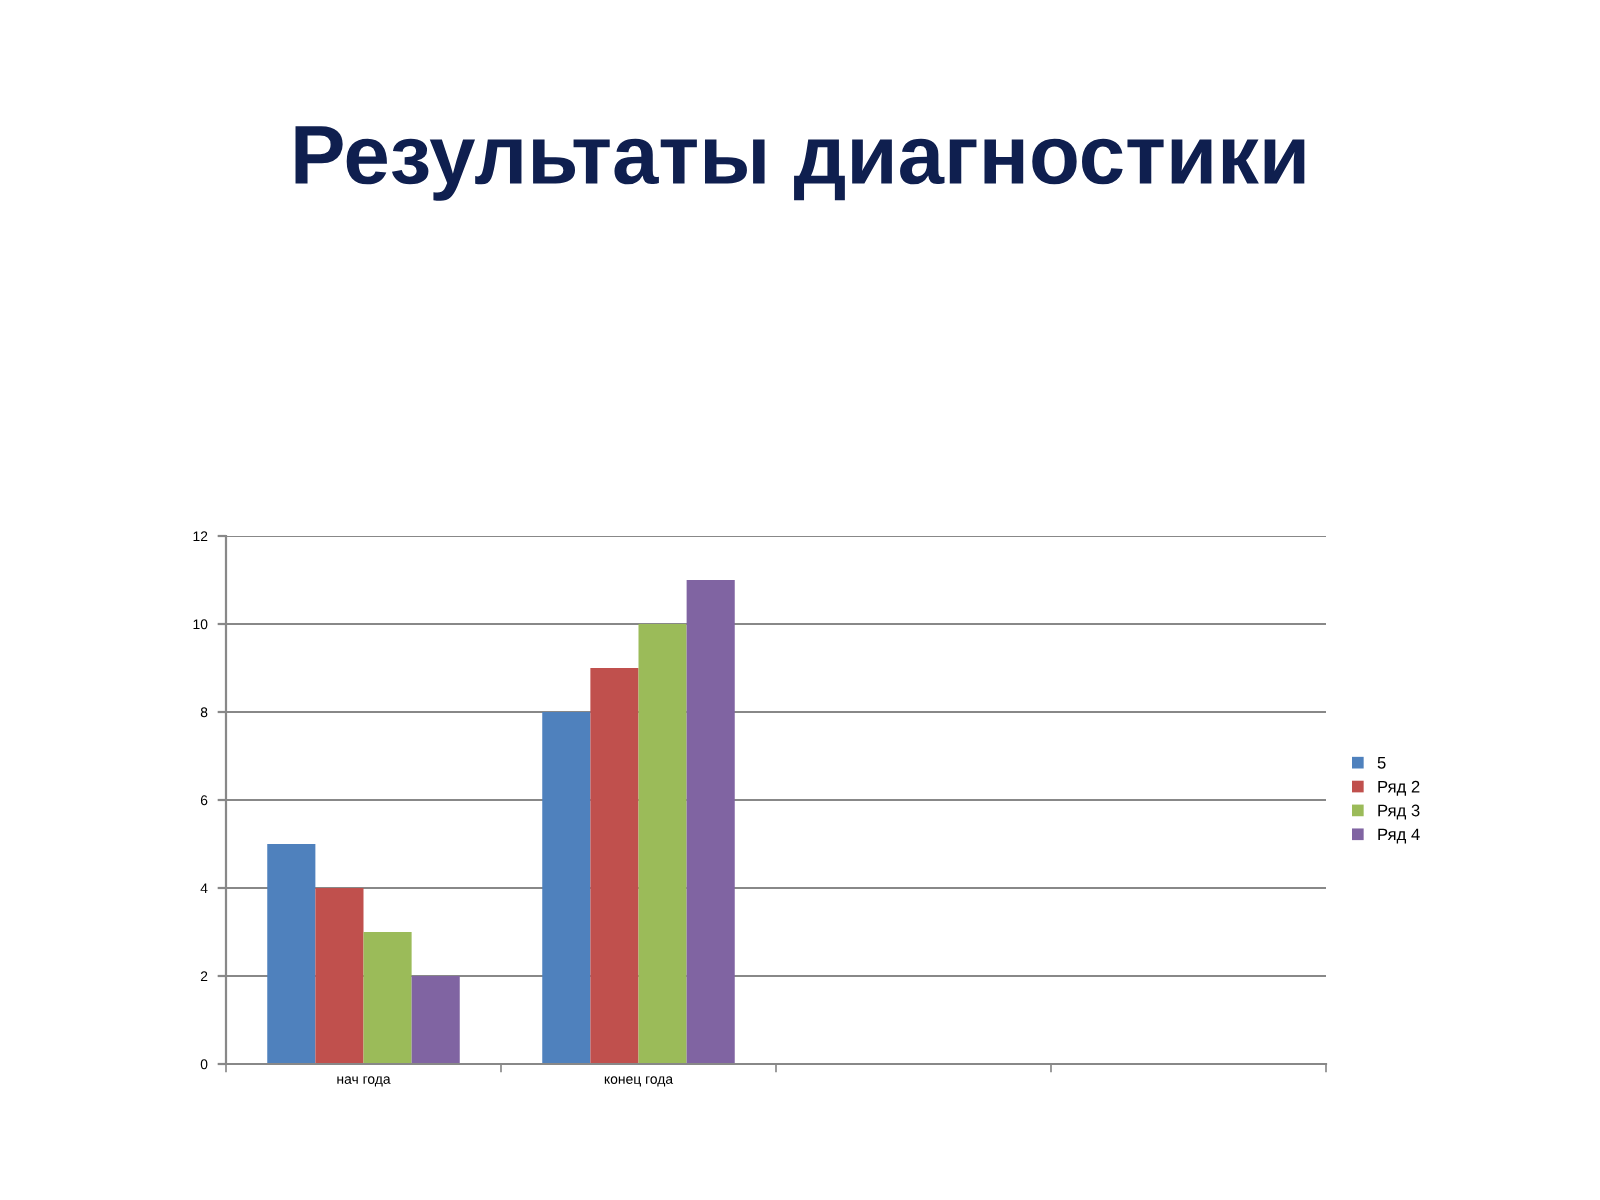  I want to click on legend-label: Ряд 4, so click(1399, 836).